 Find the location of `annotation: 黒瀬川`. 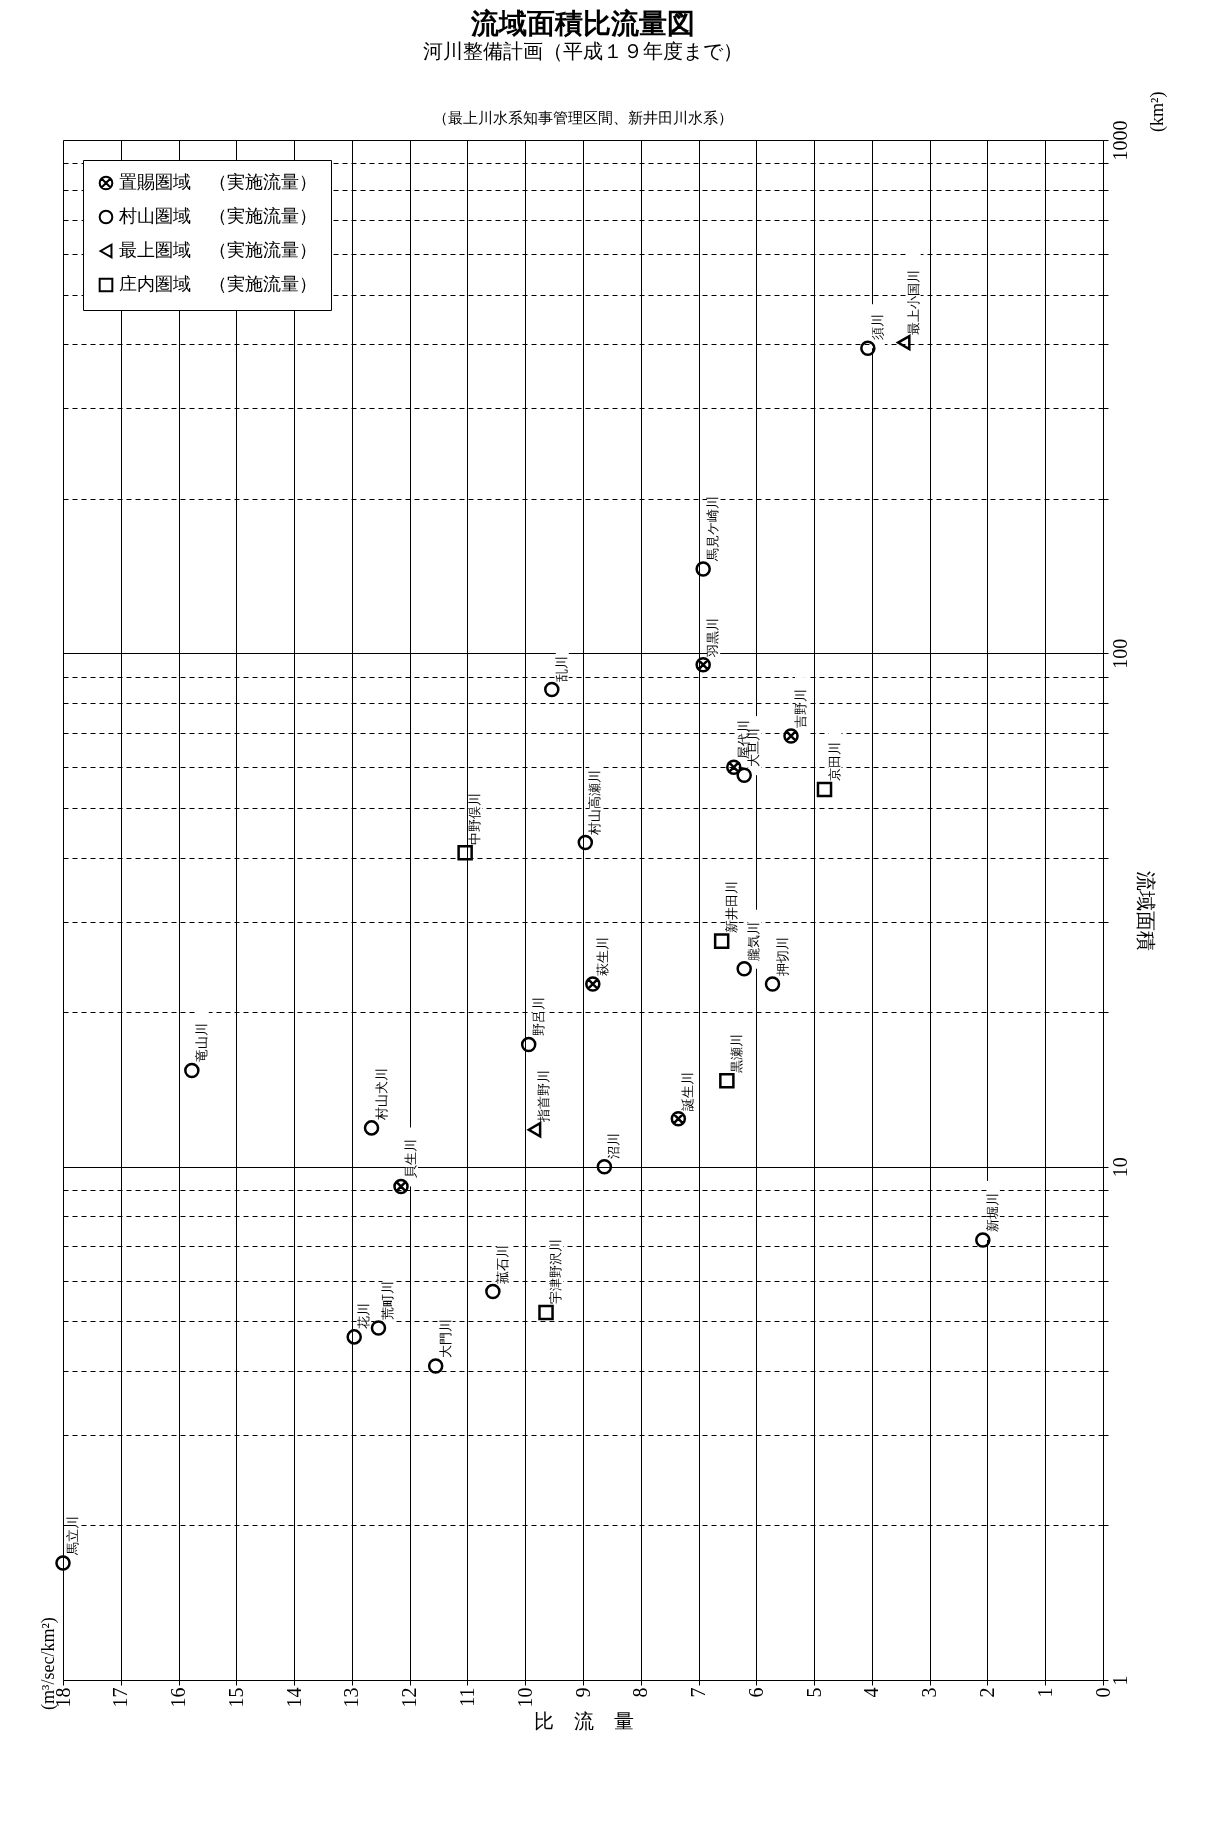

annotation: 黒瀬川 is located at coordinates (736, 1053).